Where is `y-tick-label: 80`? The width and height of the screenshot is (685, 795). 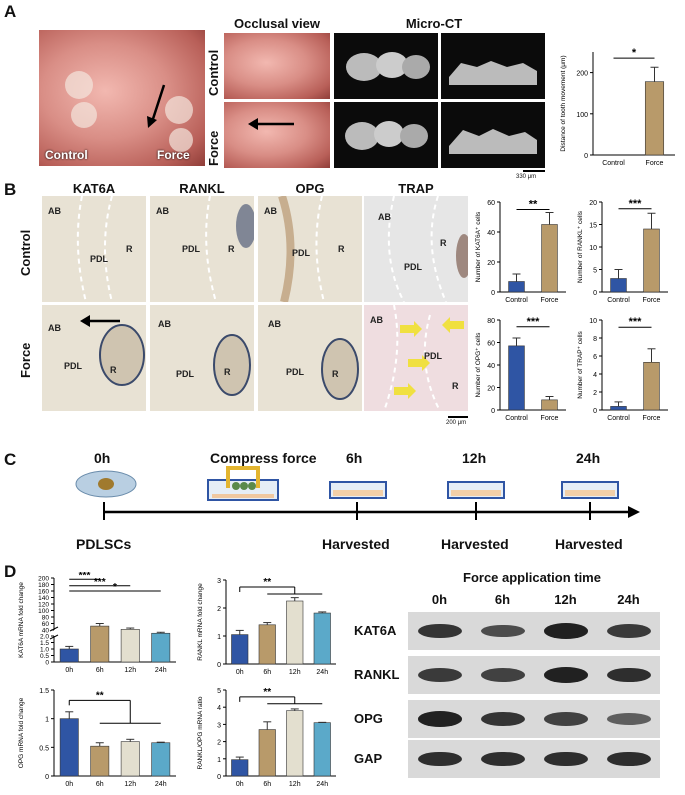
y-tick-label: 80 is located at coordinates (491, 321).